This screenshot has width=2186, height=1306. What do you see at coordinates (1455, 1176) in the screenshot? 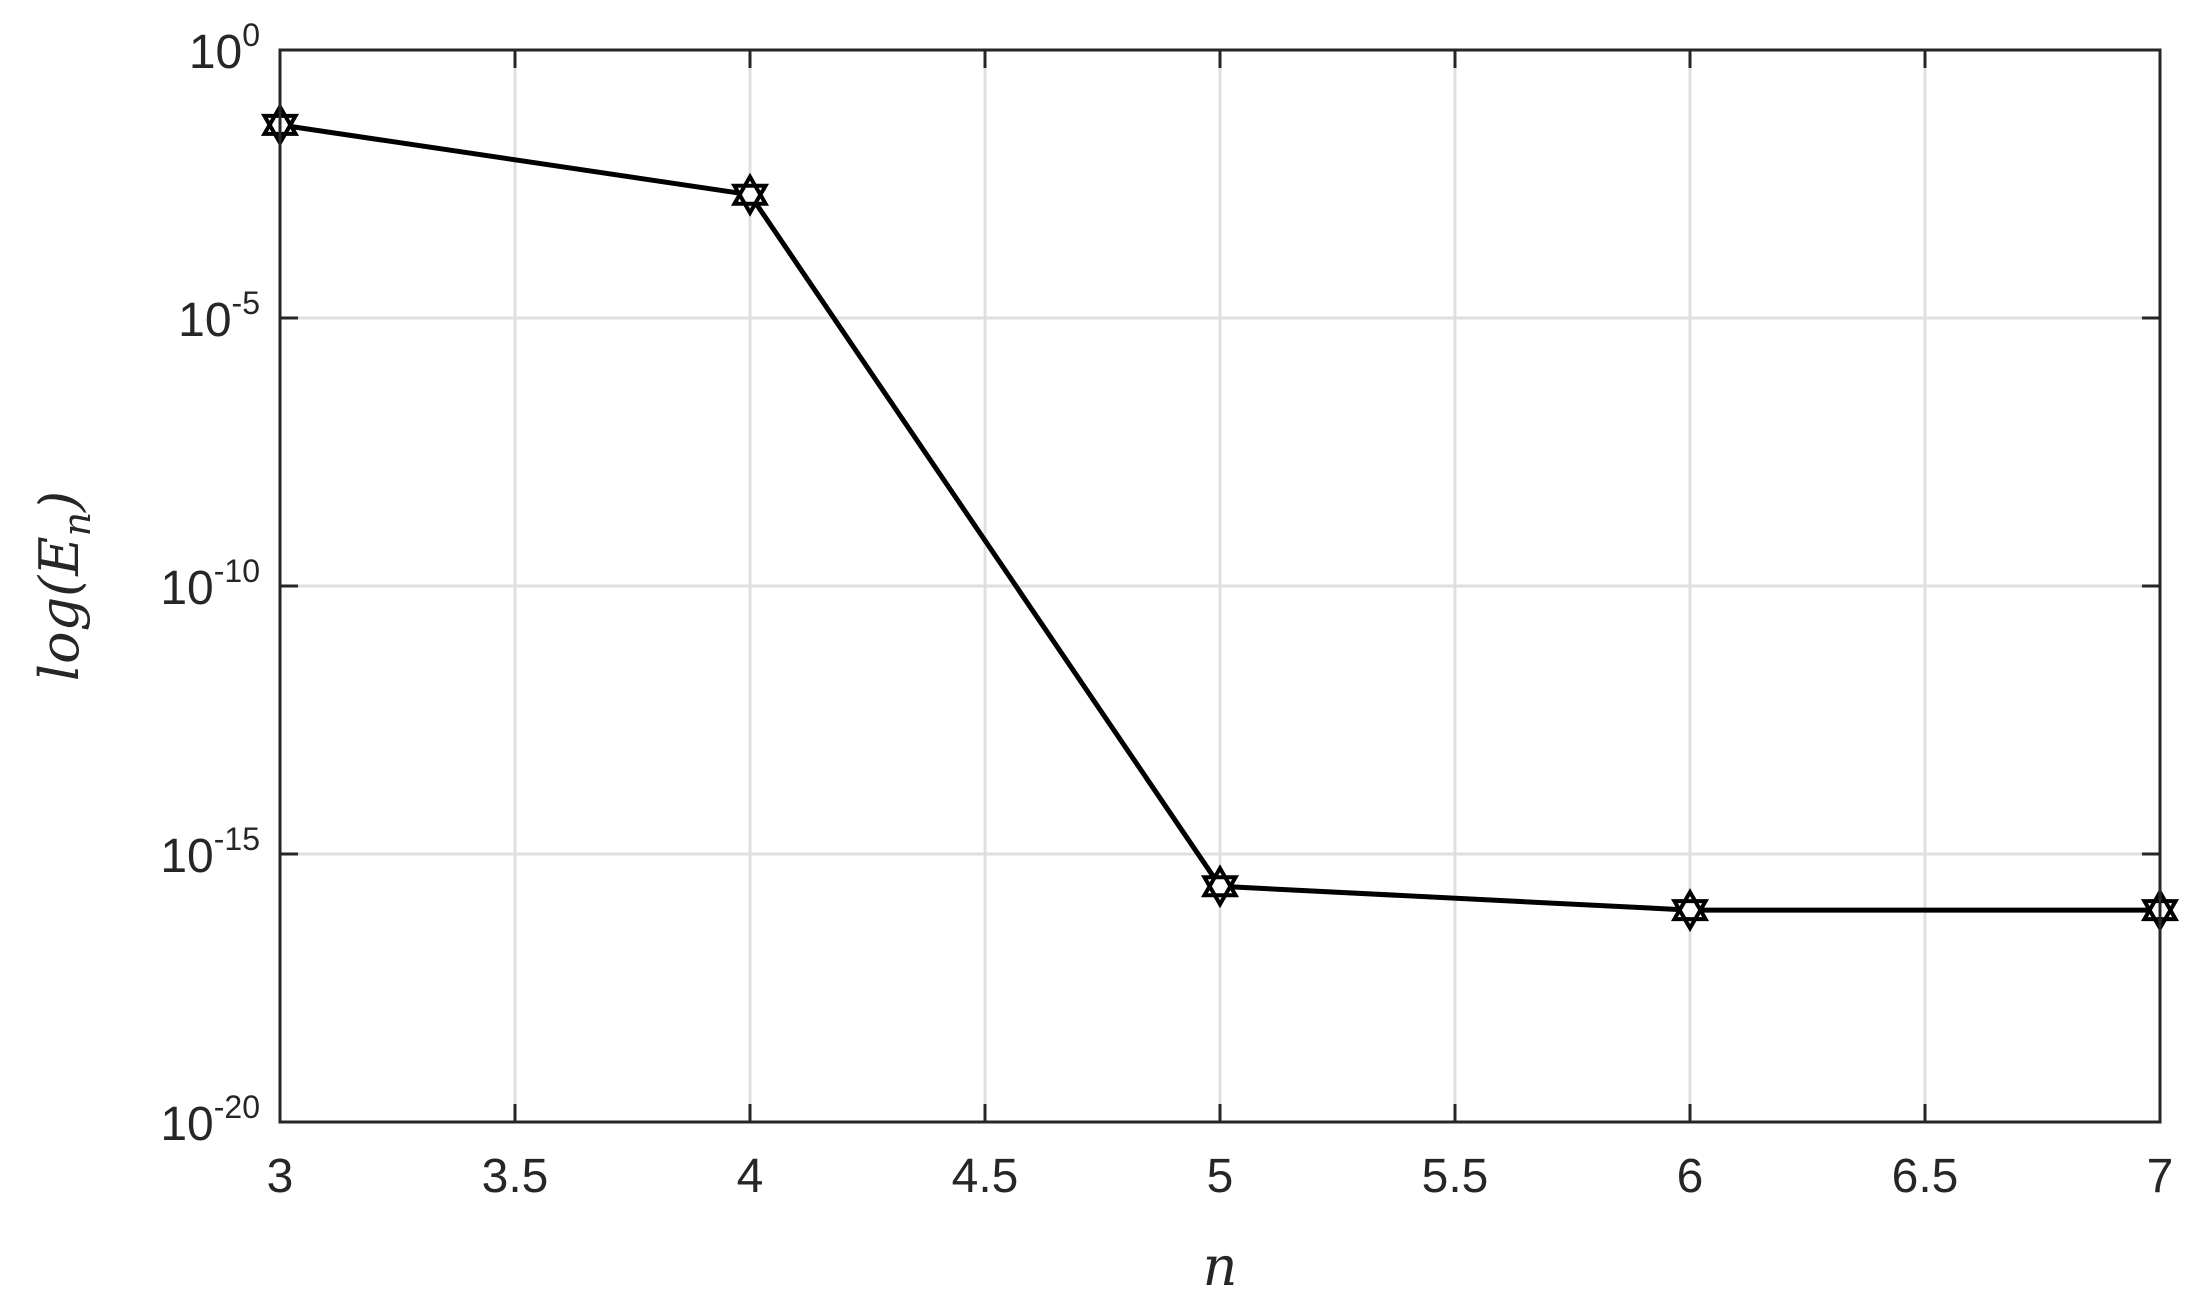
I see `x-tick-label: 5.5` at bounding box center [1455, 1176].